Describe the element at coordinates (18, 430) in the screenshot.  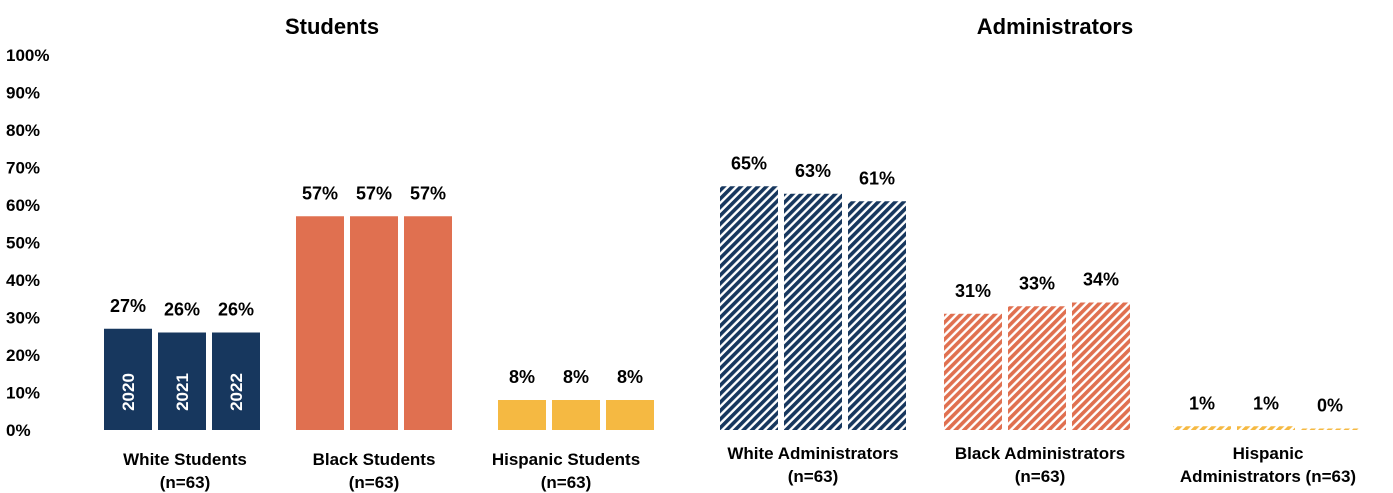
I see `y-tick-label: 0%` at that location.